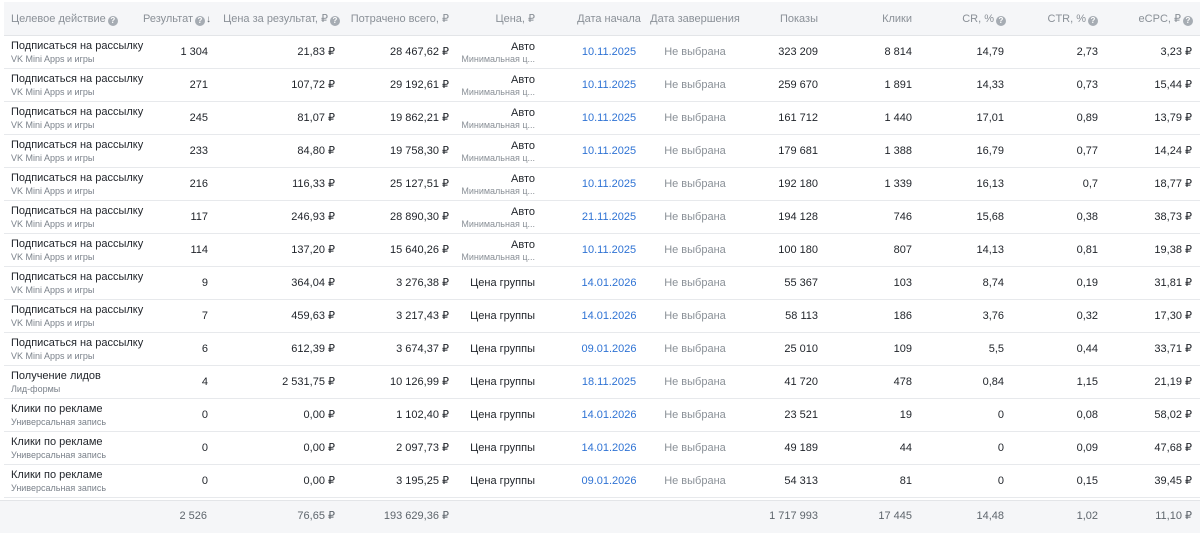 Image resolution: width=1200 pixels, height=533 pixels. I want to click on col-ecpc-header: eCPC, ₽?, so click(1153, 19).